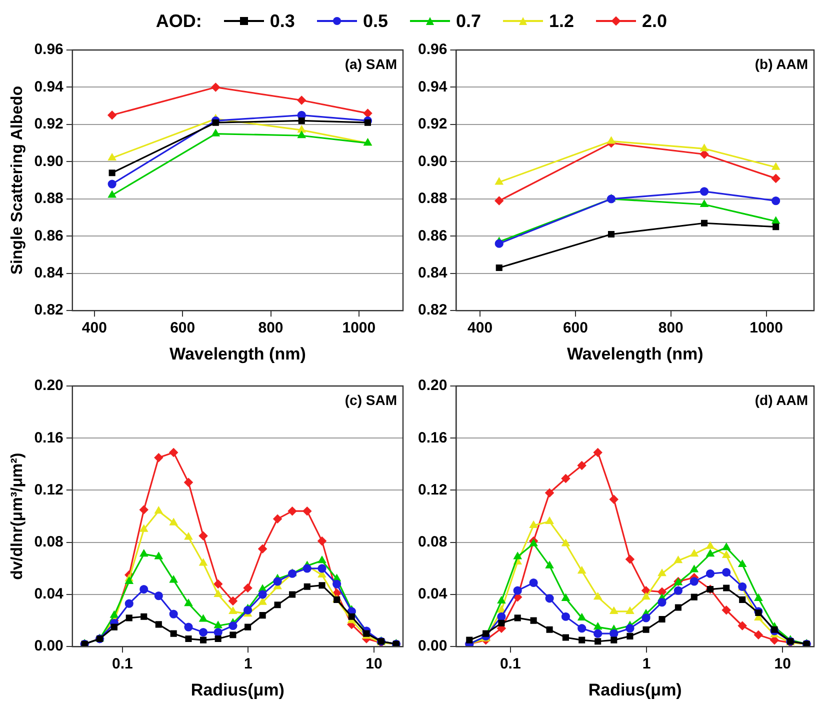 The height and width of the screenshot is (709, 823). What do you see at coordinates (370, 64) in the screenshot?
I see `annotation: (a) SAM` at bounding box center [370, 64].